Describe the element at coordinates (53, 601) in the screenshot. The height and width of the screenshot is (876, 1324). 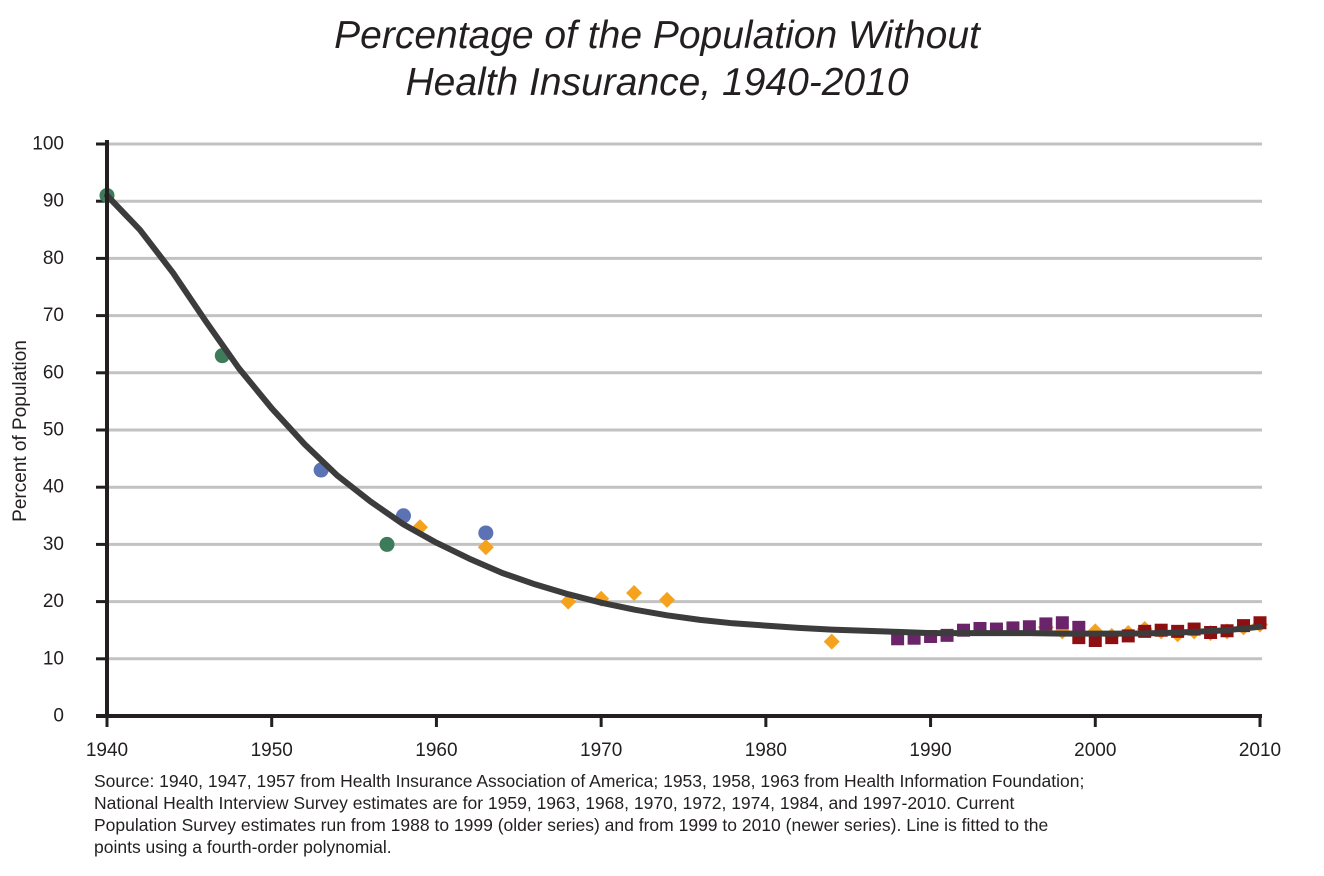
I see `y-tick-label: 20` at that location.